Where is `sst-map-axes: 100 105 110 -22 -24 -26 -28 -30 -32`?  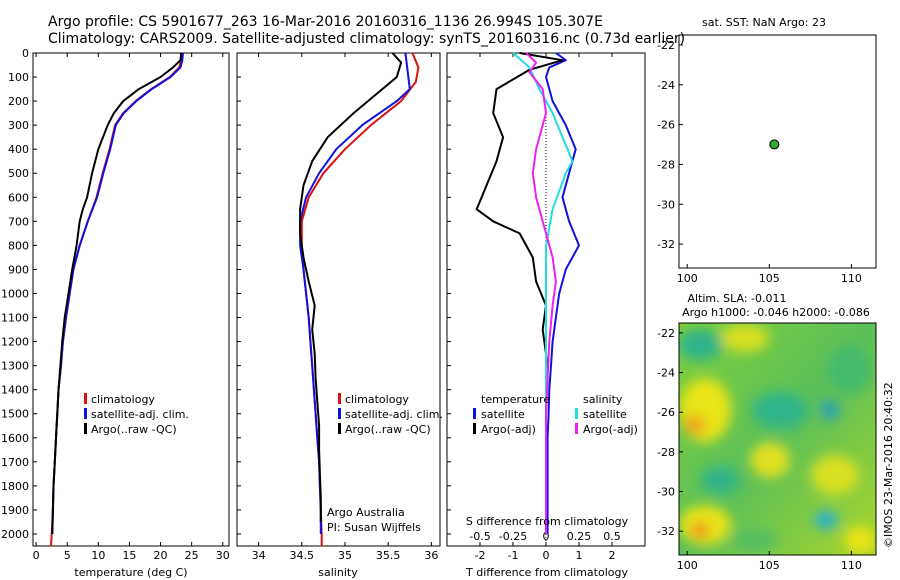 sst-map-axes: 100 105 110 -22 -24 -26 -28 -30 -32 is located at coordinates (759, 162).